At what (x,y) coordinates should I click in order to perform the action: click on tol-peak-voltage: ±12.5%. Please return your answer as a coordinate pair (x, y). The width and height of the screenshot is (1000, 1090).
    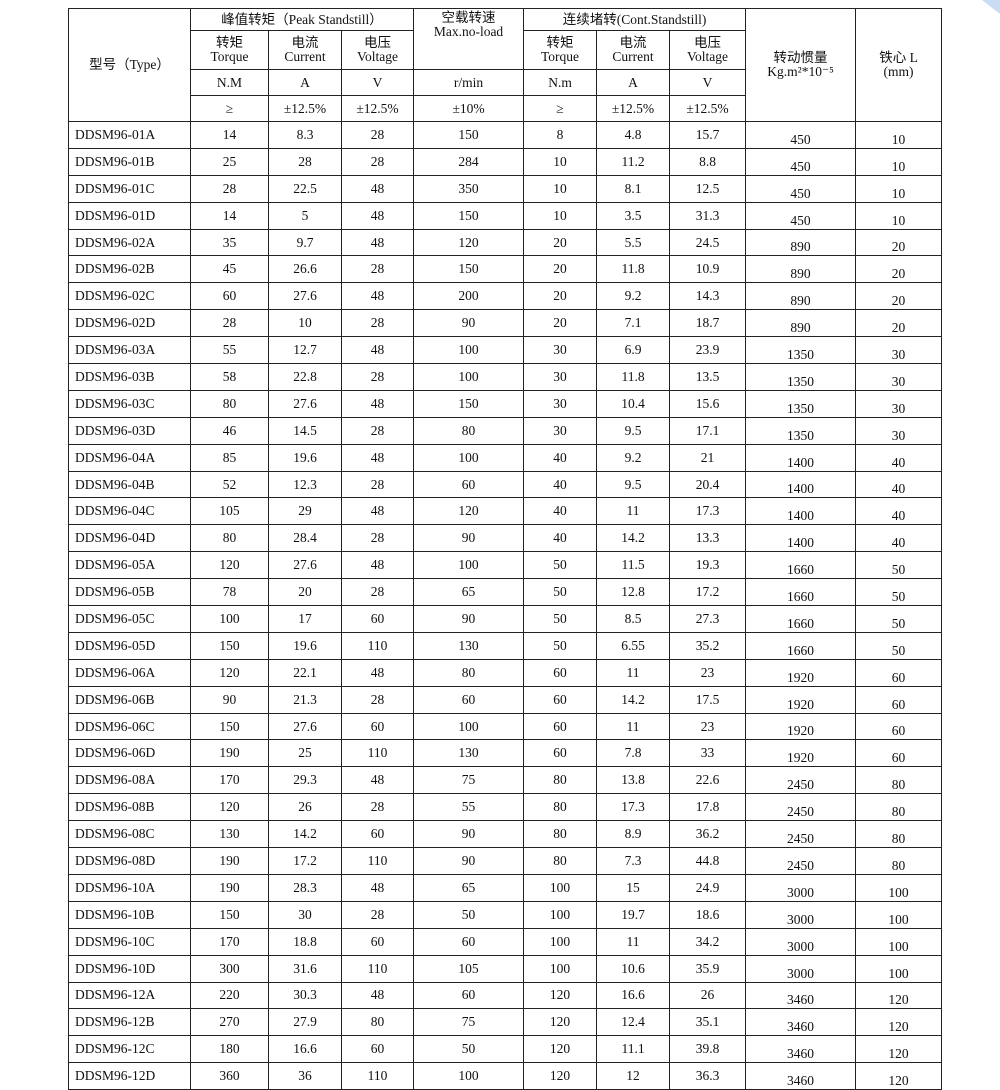
    Looking at the image, I should click on (377, 108).